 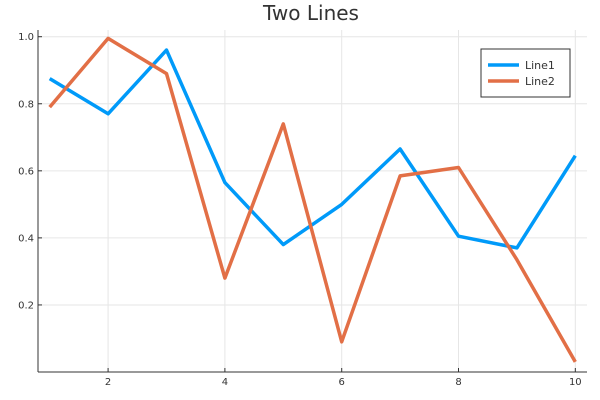 I want to click on y-tick-label: 0.6, so click(x=26, y=171).